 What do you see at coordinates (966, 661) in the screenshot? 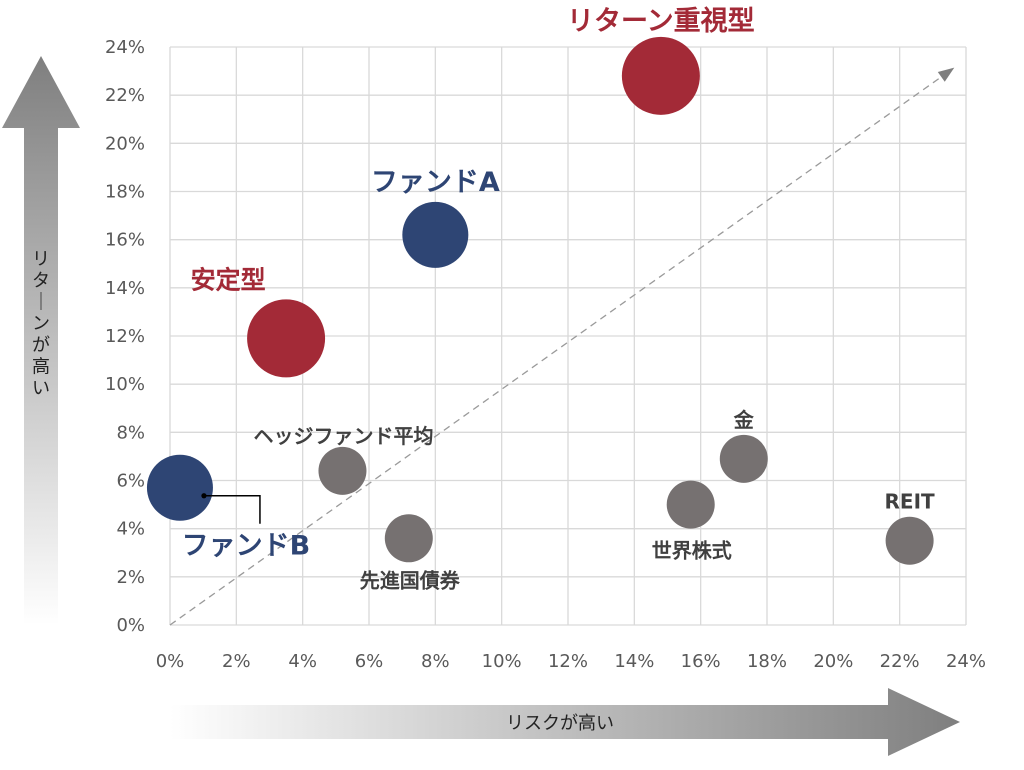
I see `x-tick-label: 24%` at bounding box center [966, 661].